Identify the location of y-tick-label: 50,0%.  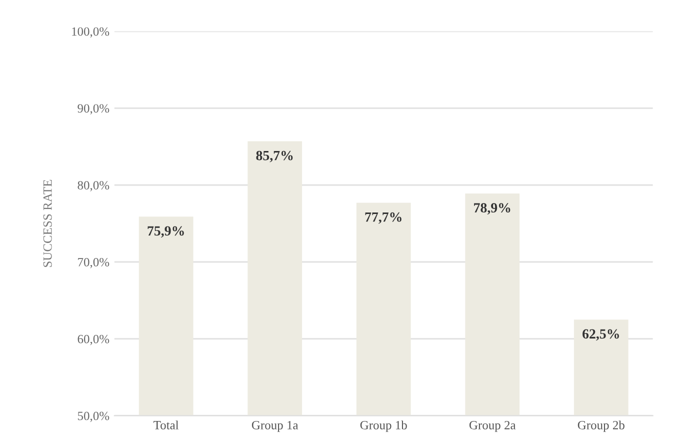
(94, 417).